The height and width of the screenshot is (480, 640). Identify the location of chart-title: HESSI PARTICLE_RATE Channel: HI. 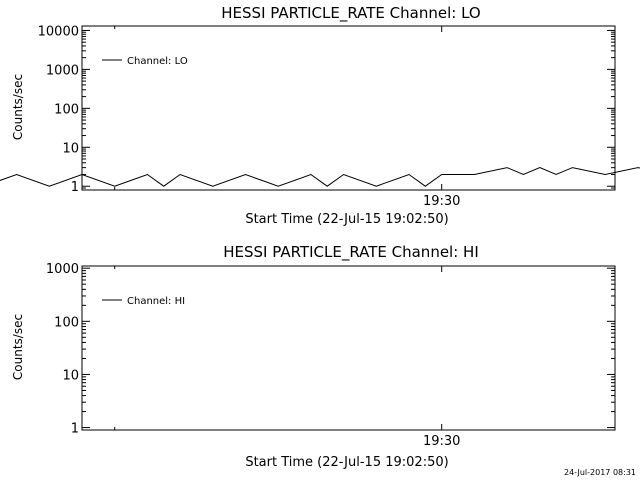
(351, 252).